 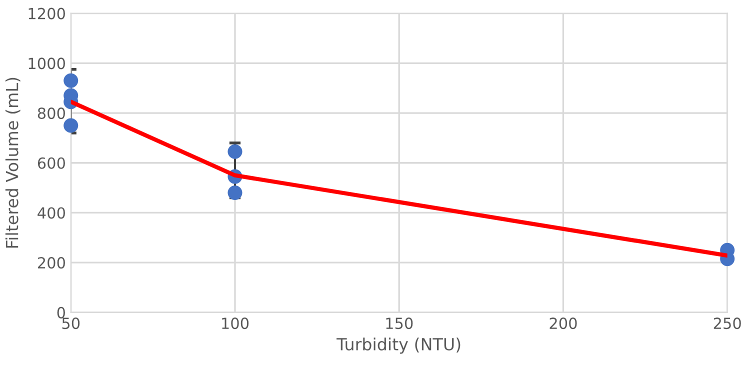 I want to click on y-tick-label: 600, so click(x=51, y=163).